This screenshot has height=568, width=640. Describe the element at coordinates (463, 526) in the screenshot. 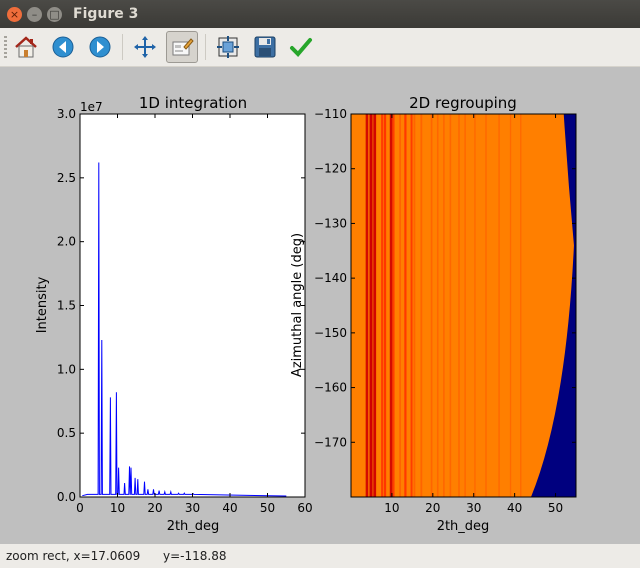

I see `axes-2d-xlabel: 2th_deg` at that location.